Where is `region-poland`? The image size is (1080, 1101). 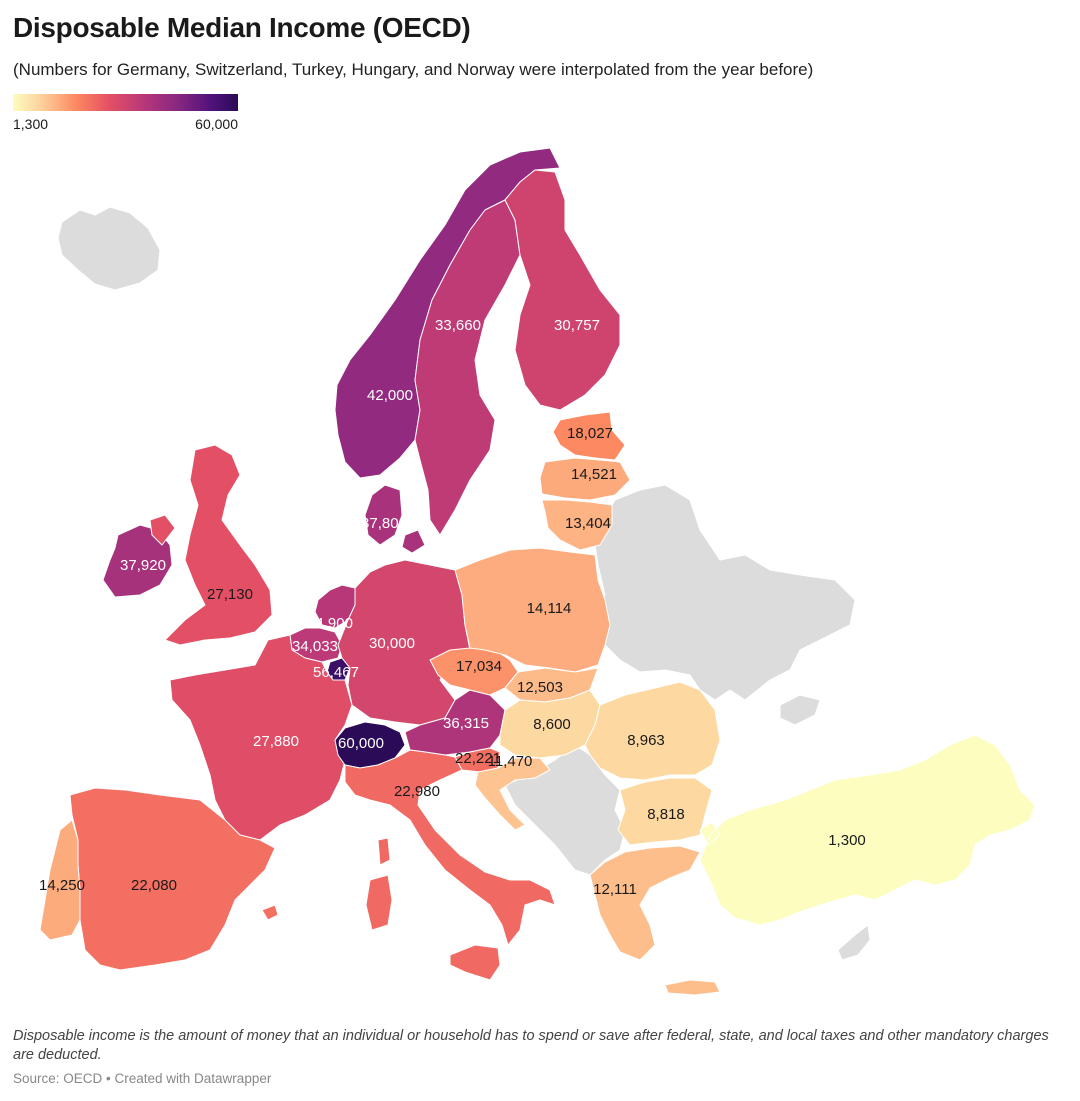
region-poland is located at coordinates (532, 610).